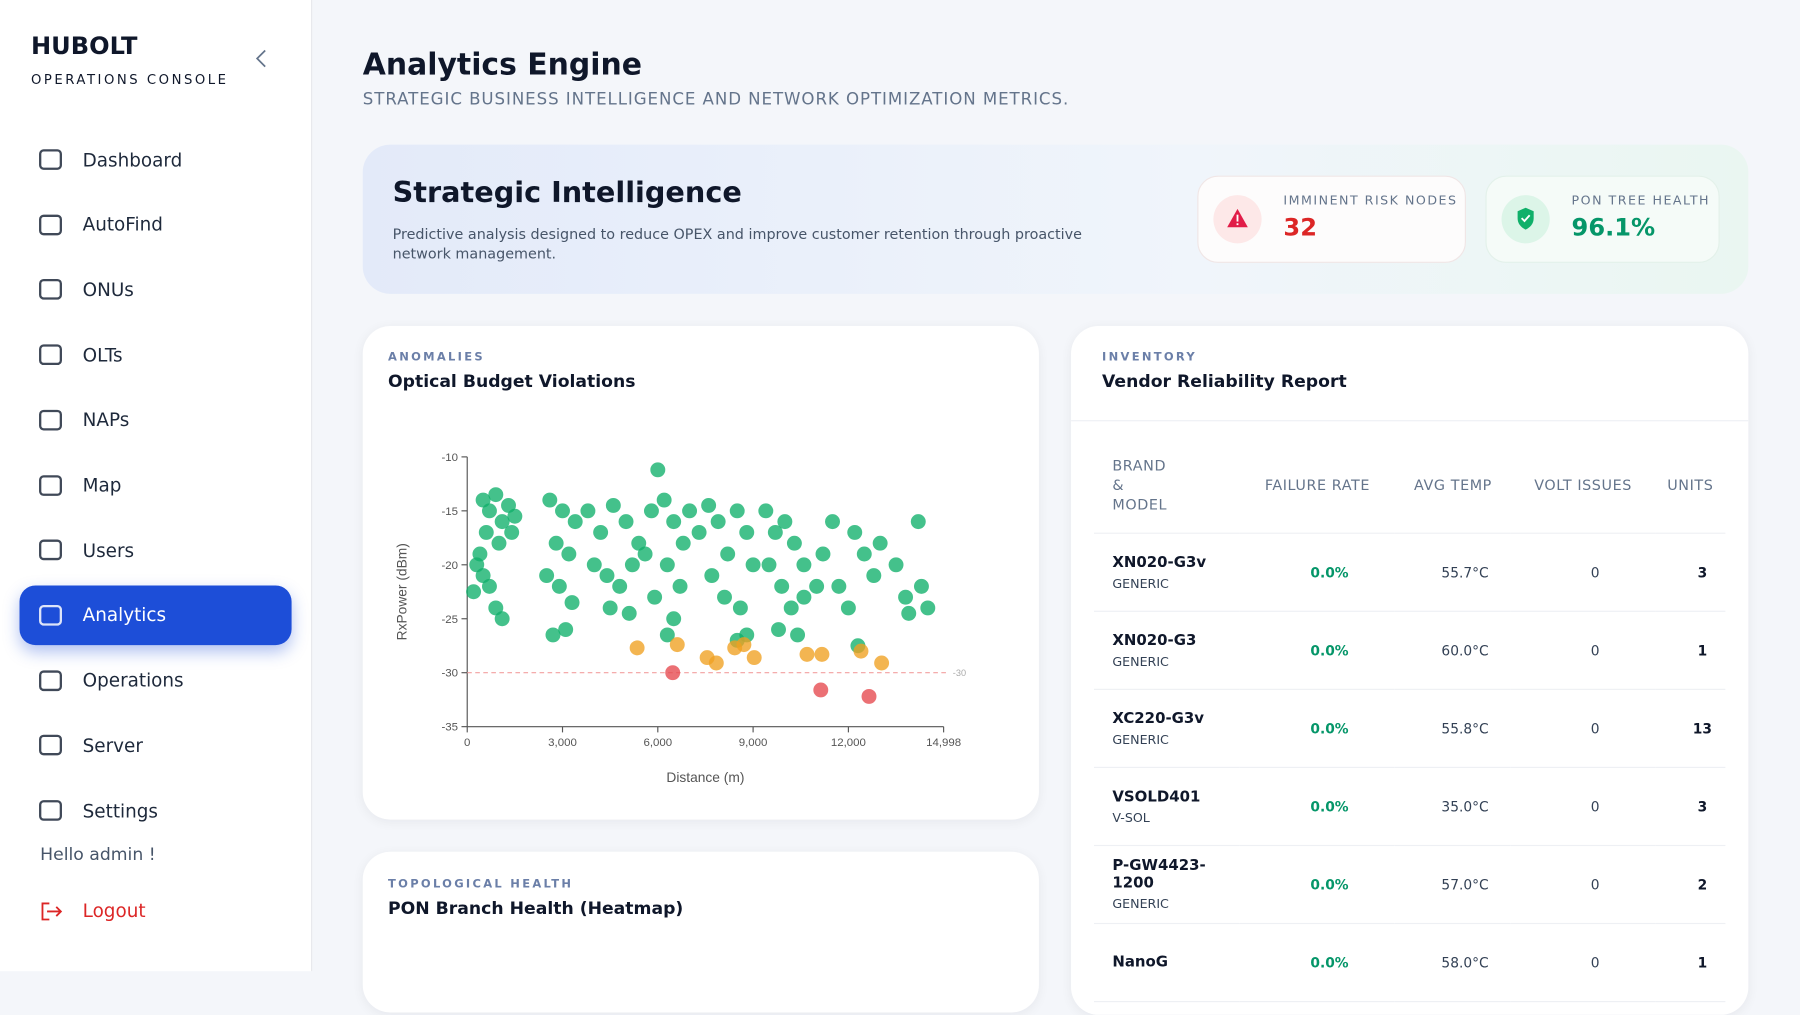  What do you see at coordinates (156, 160) in the screenshot?
I see `nav-item: Dashboard` at bounding box center [156, 160].